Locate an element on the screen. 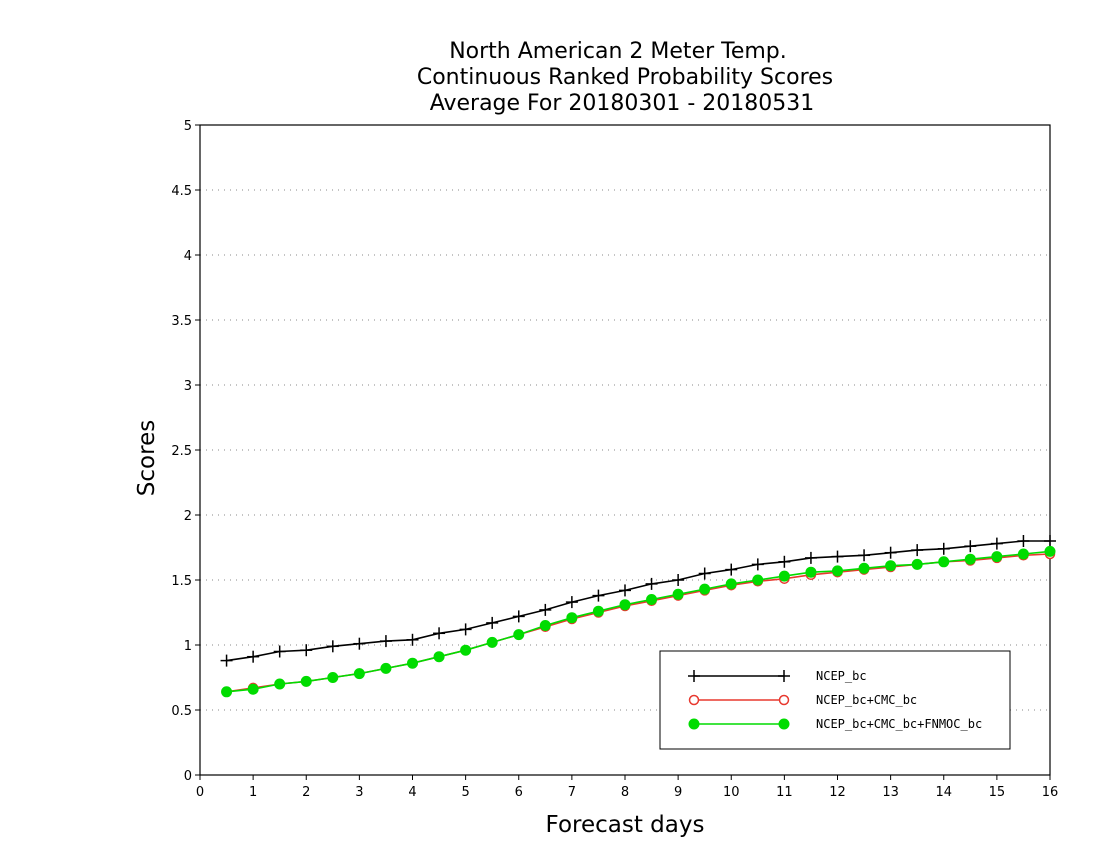 The width and height of the screenshot is (1100, 850). x-axis-label: Forecast days is located at coordinates (625, 825).